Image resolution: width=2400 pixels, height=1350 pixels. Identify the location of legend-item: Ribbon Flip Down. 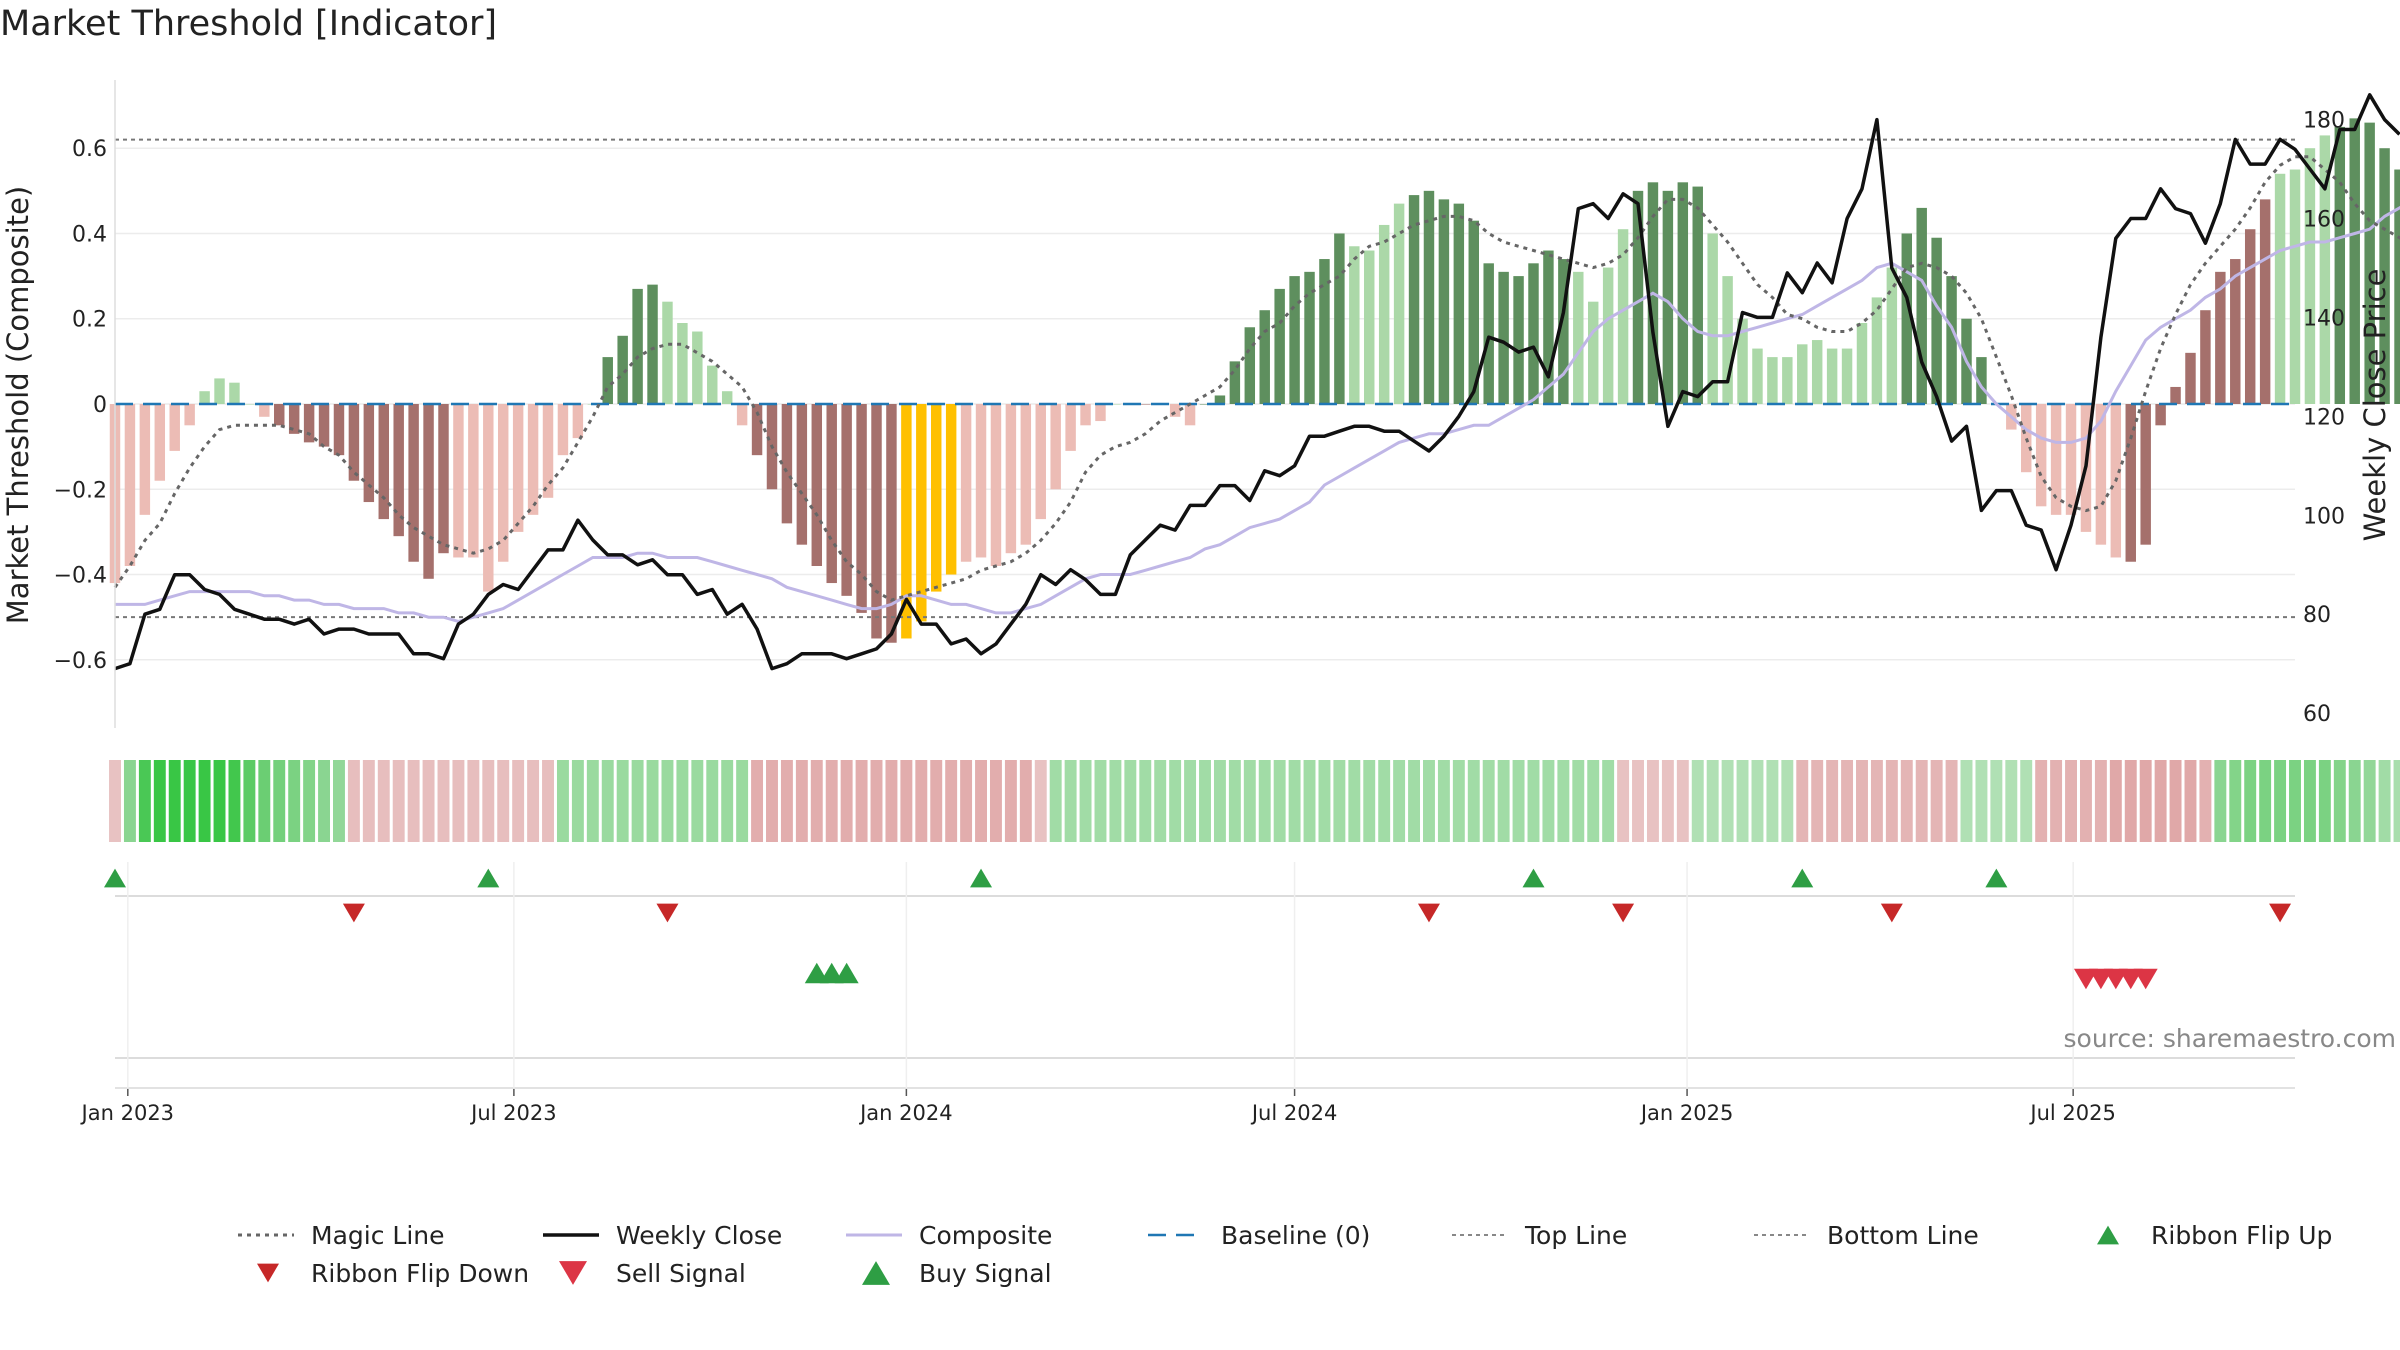
(393, 1273).